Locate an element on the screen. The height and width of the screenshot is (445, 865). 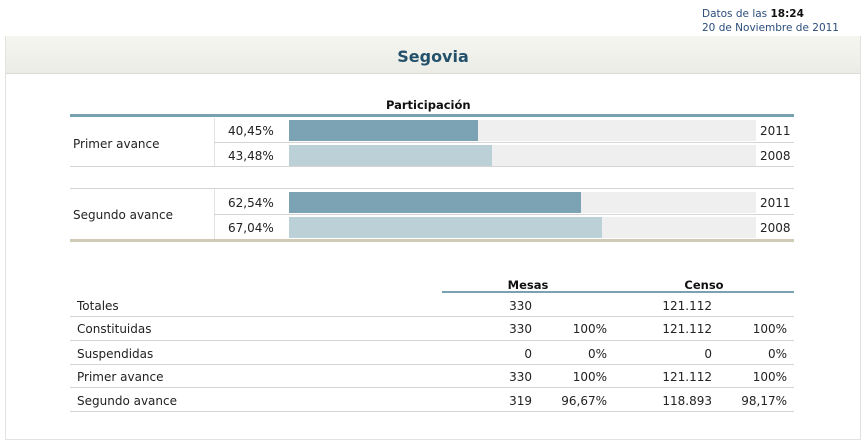
table-row-label: Totales is located at coordinates (98, 306).